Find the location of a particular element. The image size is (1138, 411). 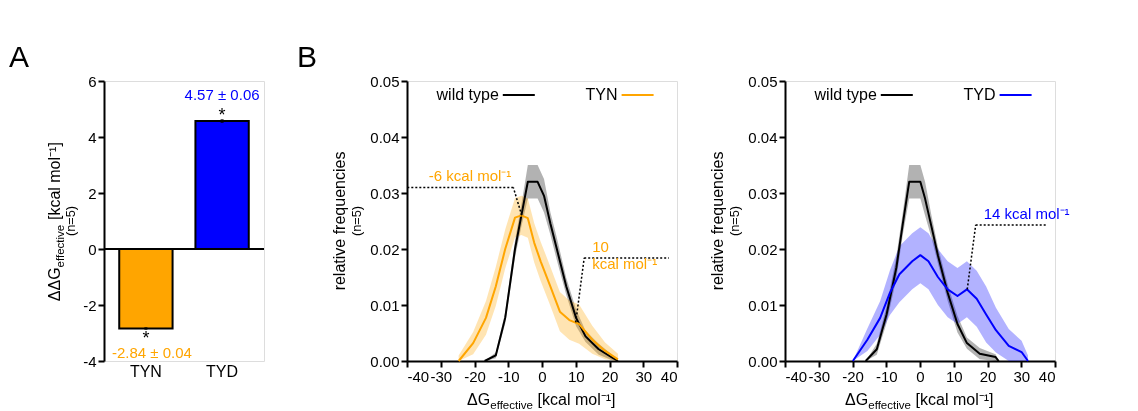

legend-label: TYN is located at coordinates (601, 94).